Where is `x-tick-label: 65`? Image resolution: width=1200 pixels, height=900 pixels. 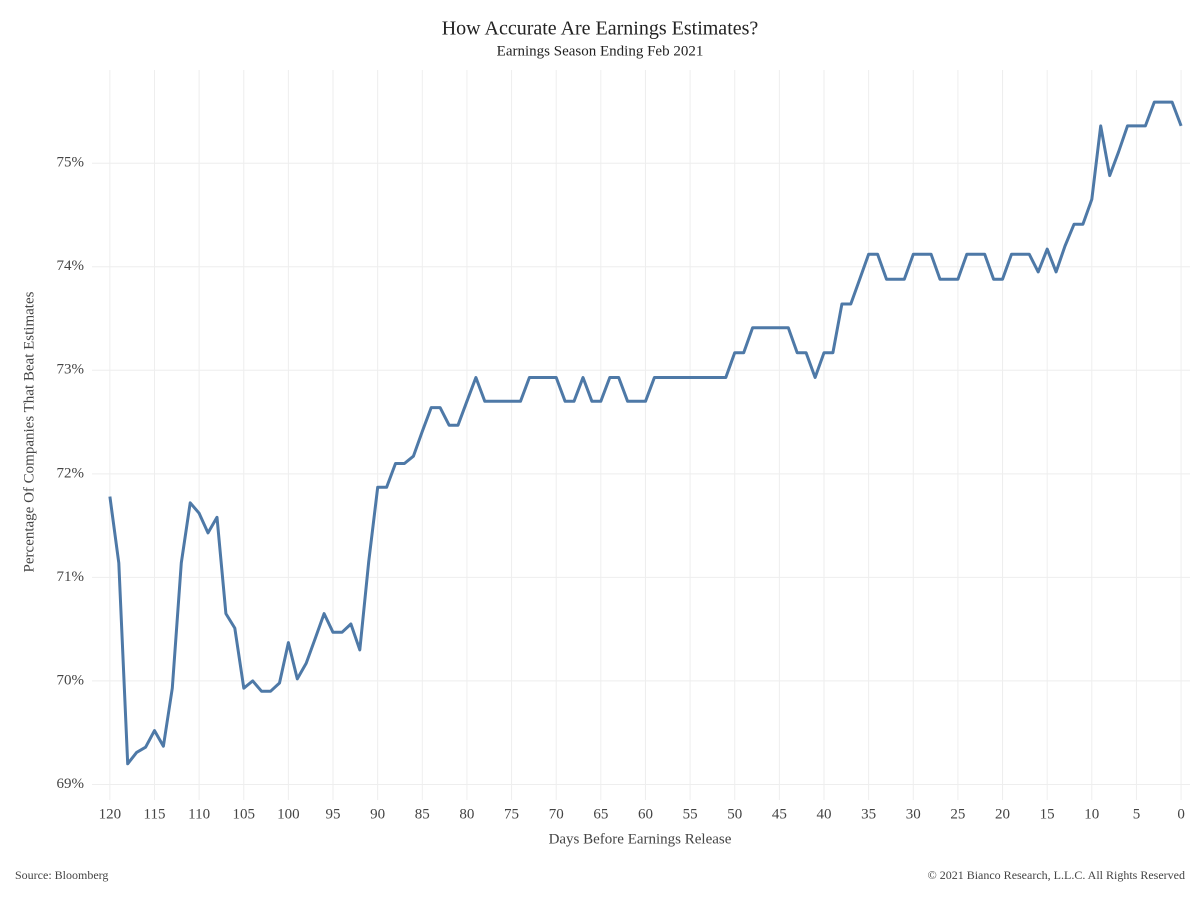 x-tick-label: 65 is located at coordinates (600, 814).